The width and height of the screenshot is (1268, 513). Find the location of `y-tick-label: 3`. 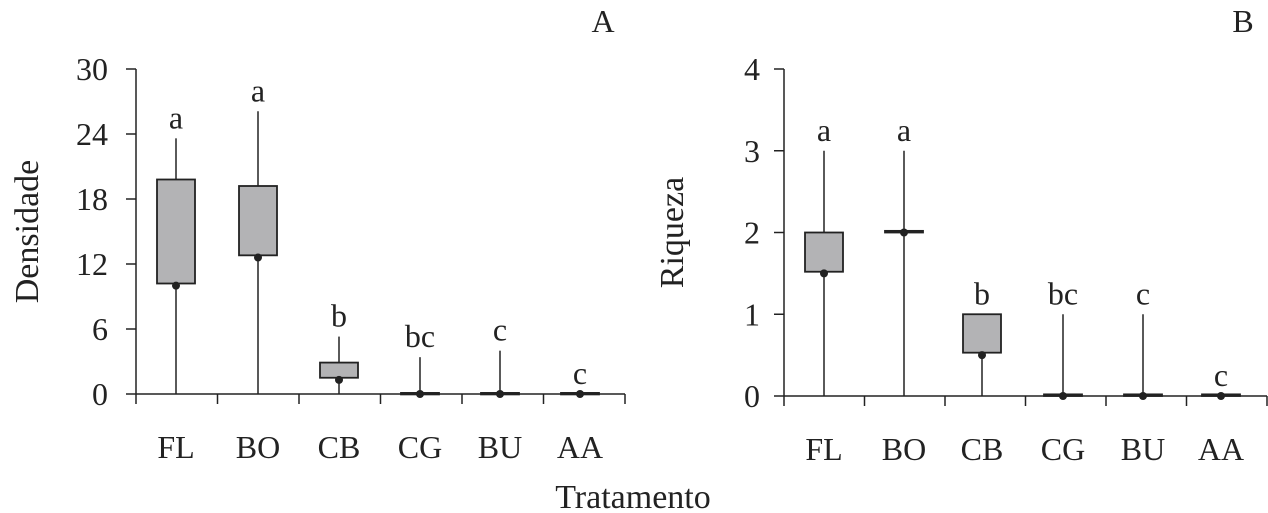

y-tick-label: 3 is located at coordinates (752, 151).